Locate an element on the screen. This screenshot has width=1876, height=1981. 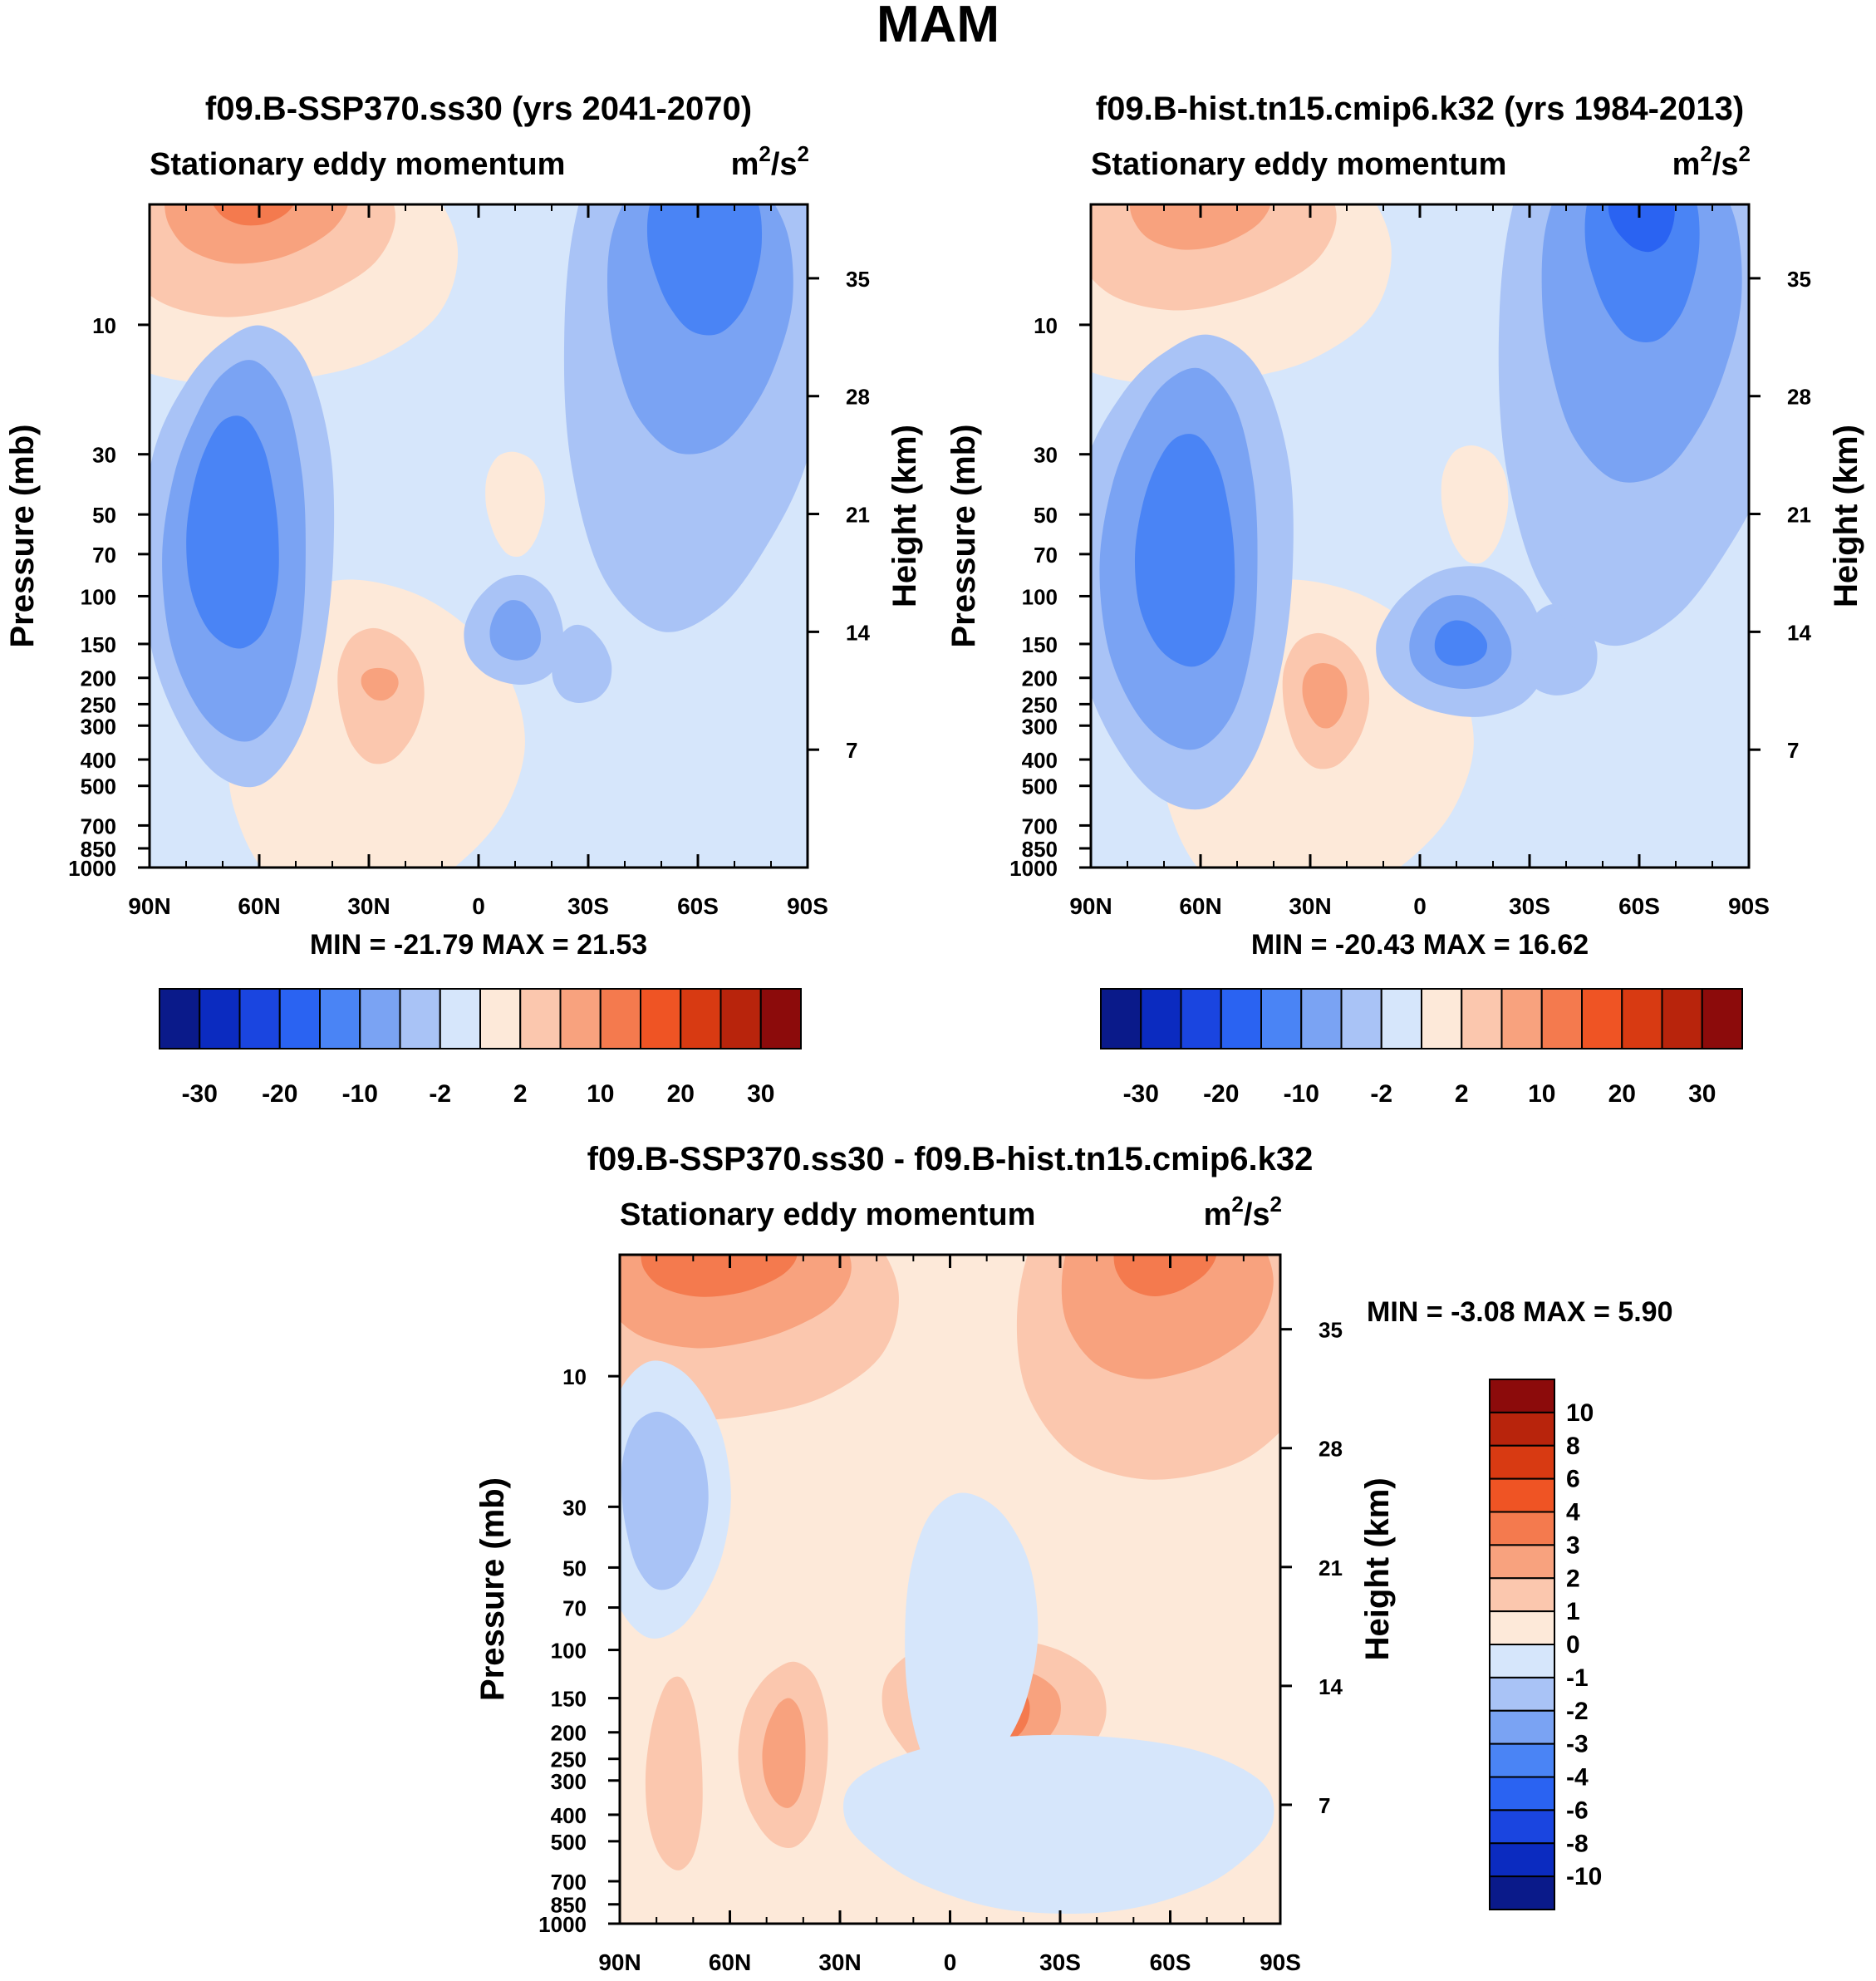
colorbar-label: -1 is located at coordinates (1578, 1678).